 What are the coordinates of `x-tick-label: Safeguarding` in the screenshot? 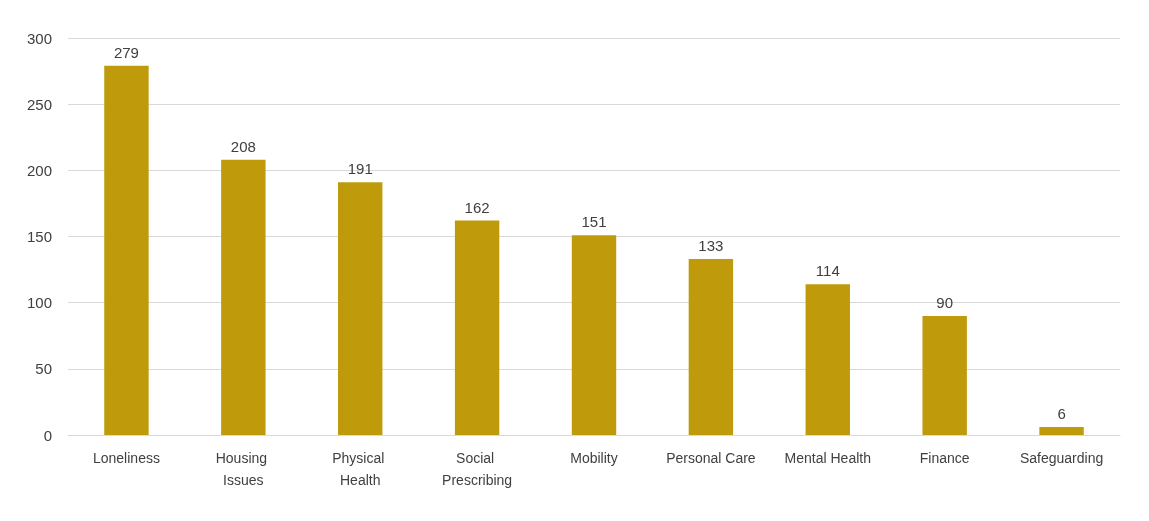 It's located at (1061, 458).